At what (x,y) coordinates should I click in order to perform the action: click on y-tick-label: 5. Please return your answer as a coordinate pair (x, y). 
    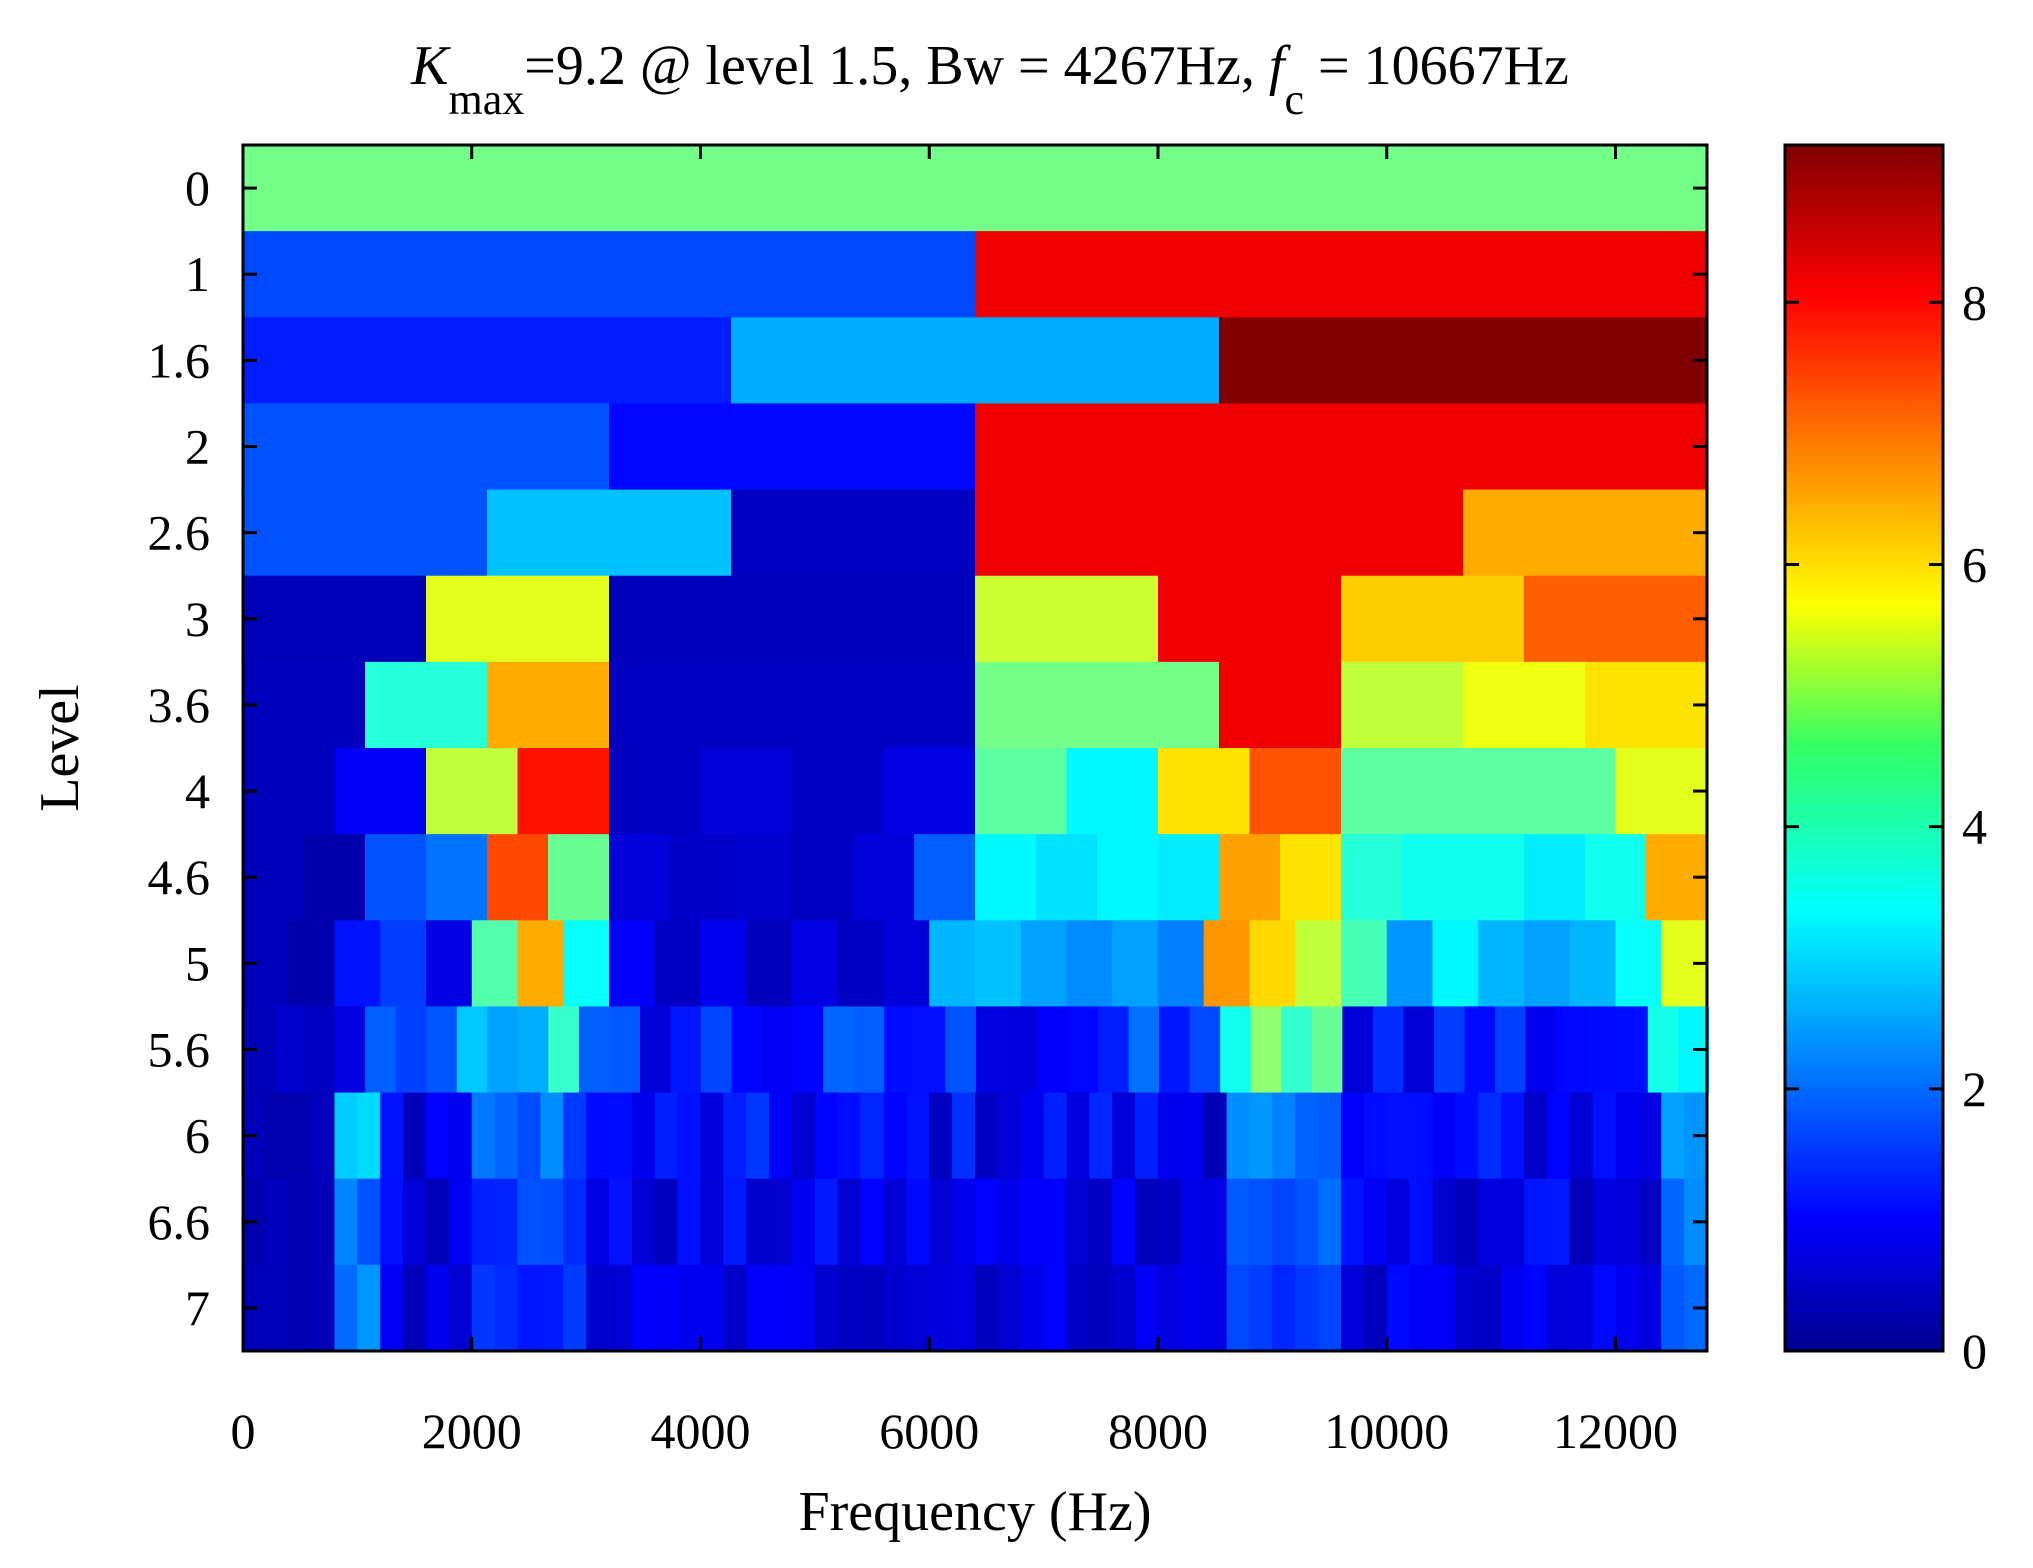
    Looking at the image, I should click on (197, 963).